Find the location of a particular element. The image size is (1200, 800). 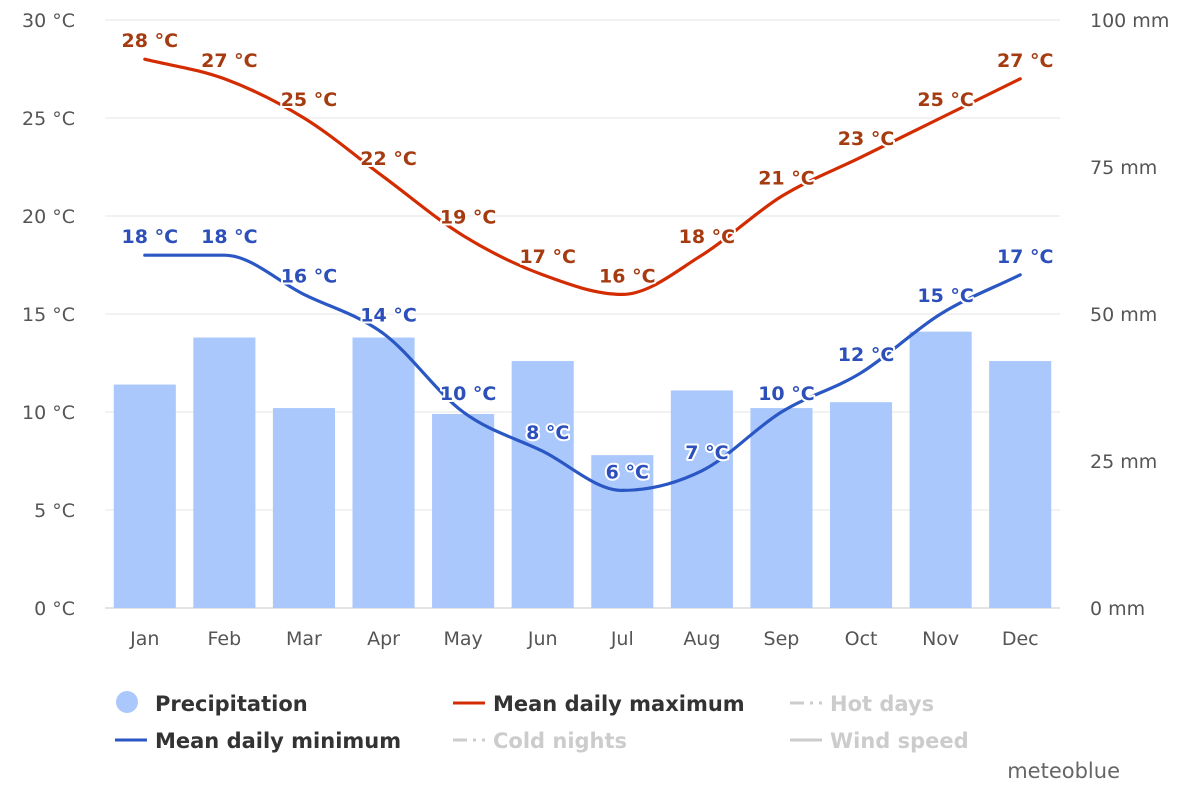

month-axis-ticks: Jan Feb Mar Apr May Jun Jul Aug Sep Oct Nov Dec is located at coordinates (583, 639).